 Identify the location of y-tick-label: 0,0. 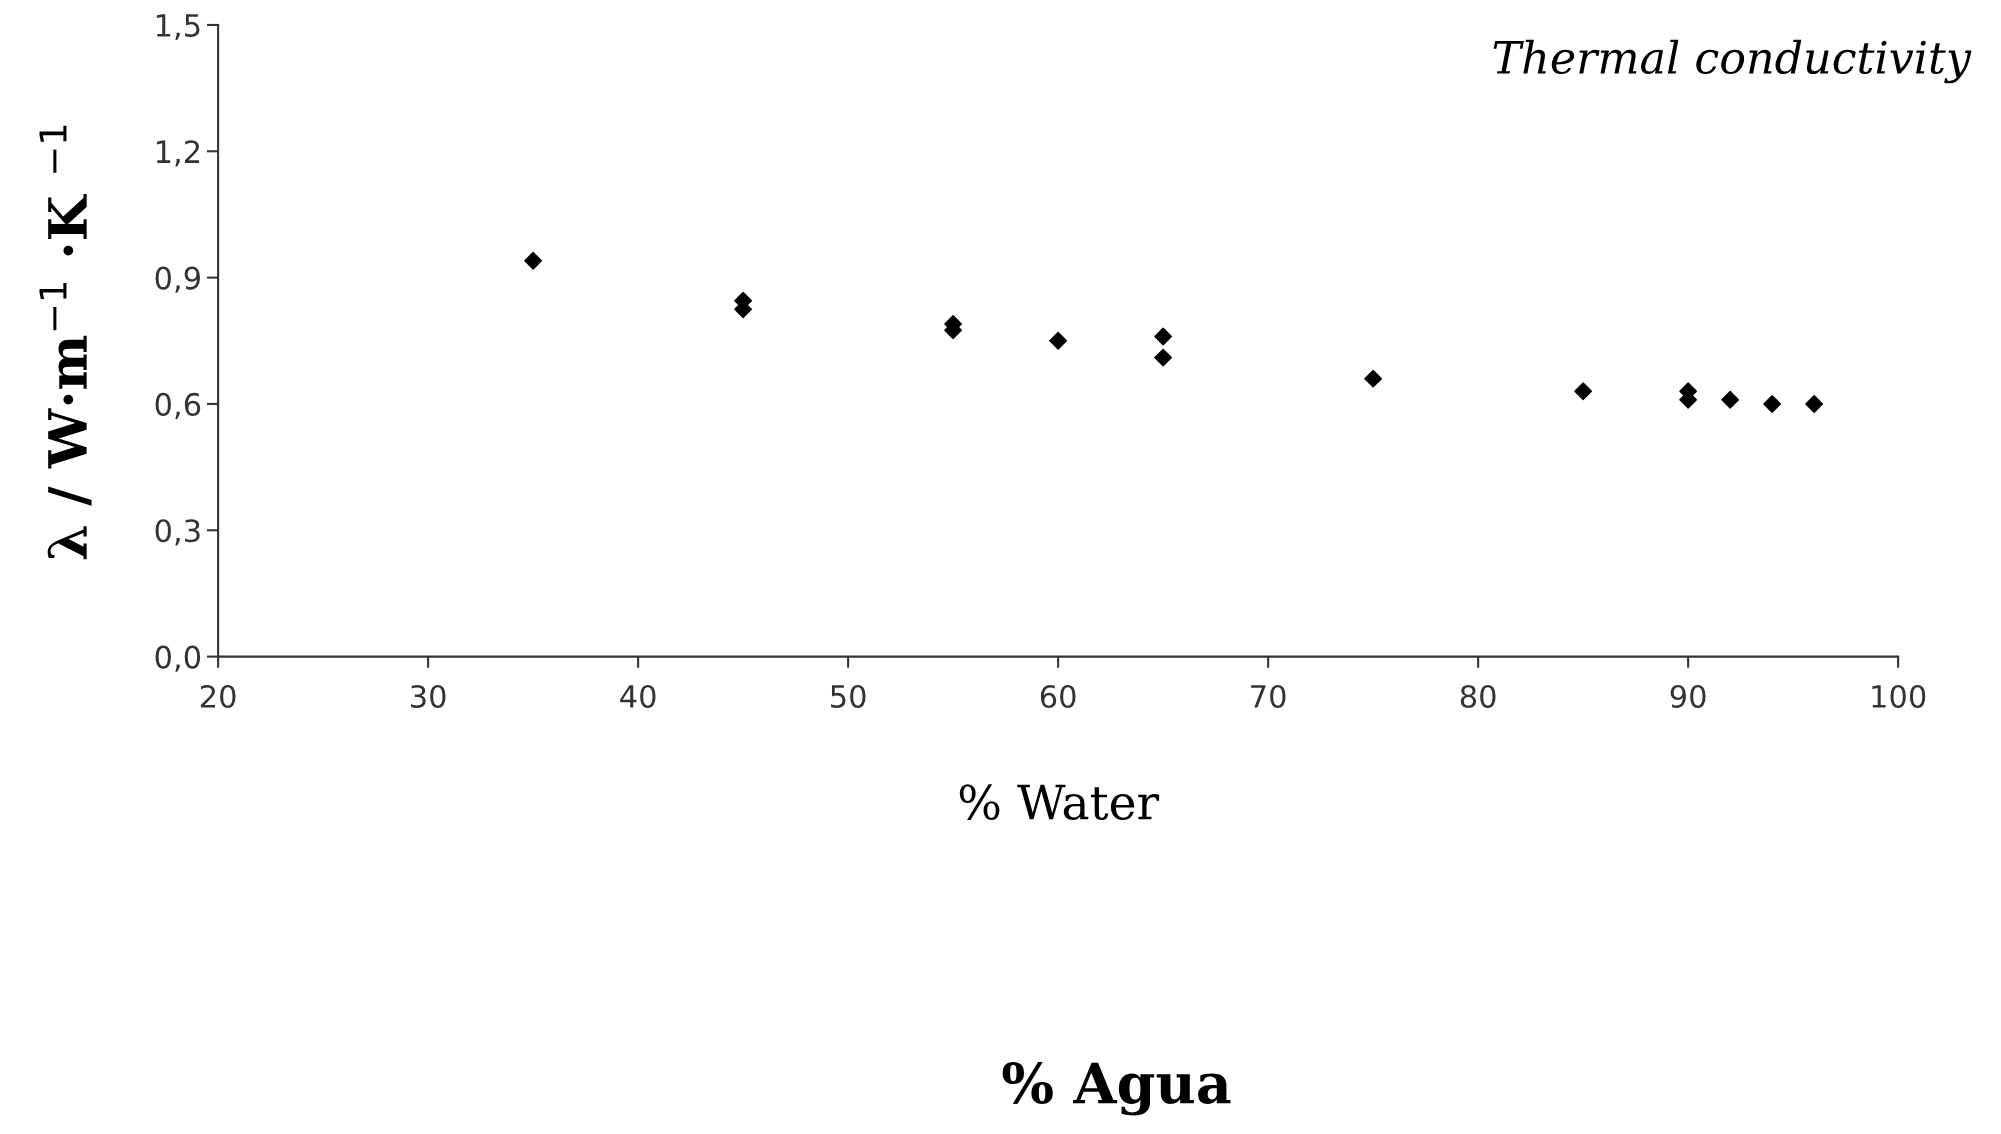
(178, 658).